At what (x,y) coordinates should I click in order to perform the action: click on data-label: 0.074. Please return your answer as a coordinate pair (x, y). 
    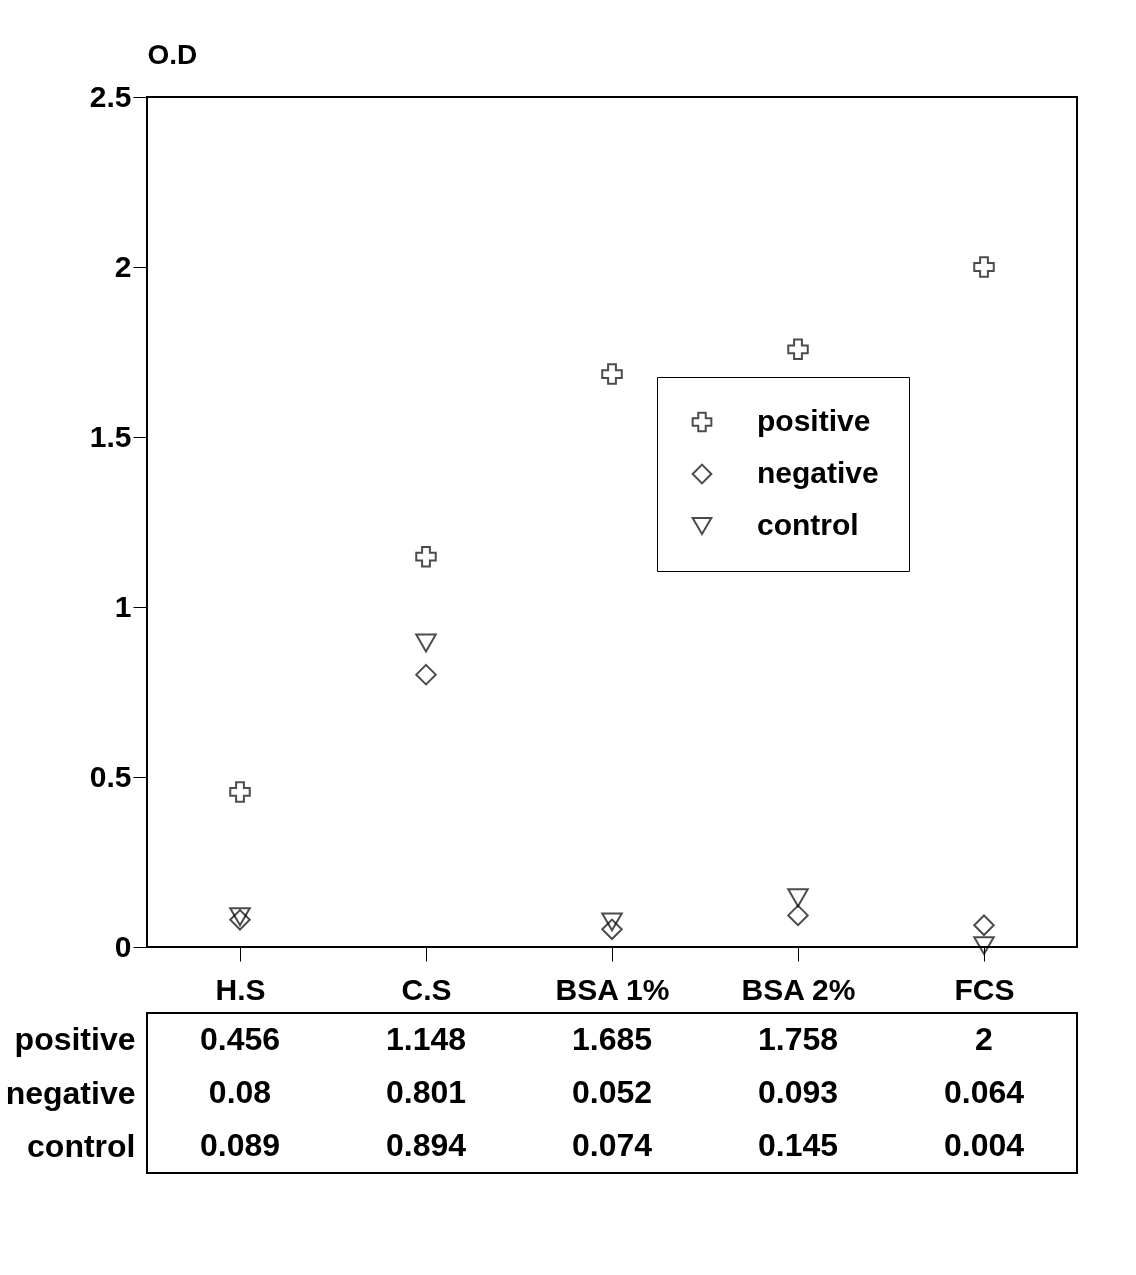
    Looking at the image, I should click on (612, 1145).